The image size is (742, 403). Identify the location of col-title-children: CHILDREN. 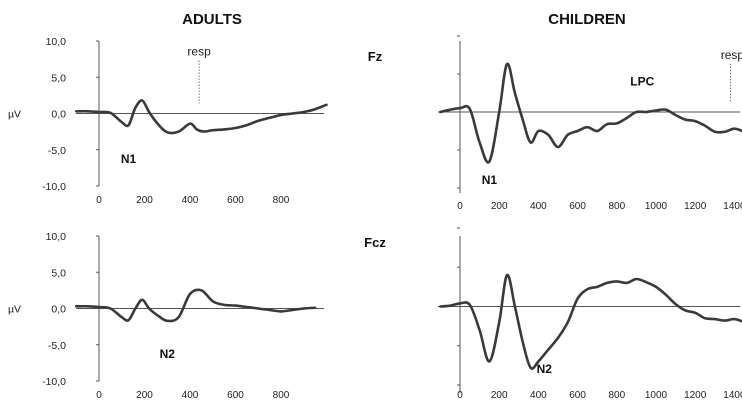
(587, 19).